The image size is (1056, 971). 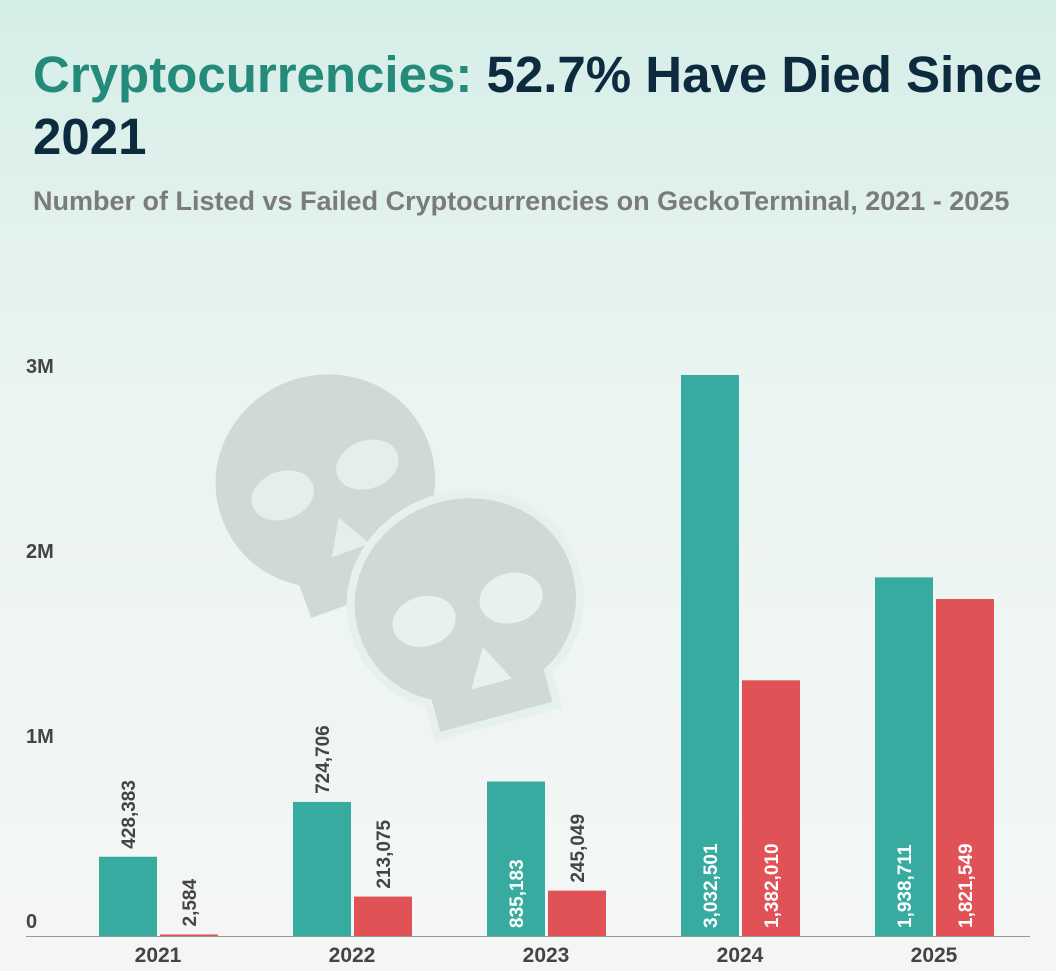 What do you see at coordinates (40, 367) in the screenshot?
I see `y-tick-label: 3M` at bounding box center [40, 367].